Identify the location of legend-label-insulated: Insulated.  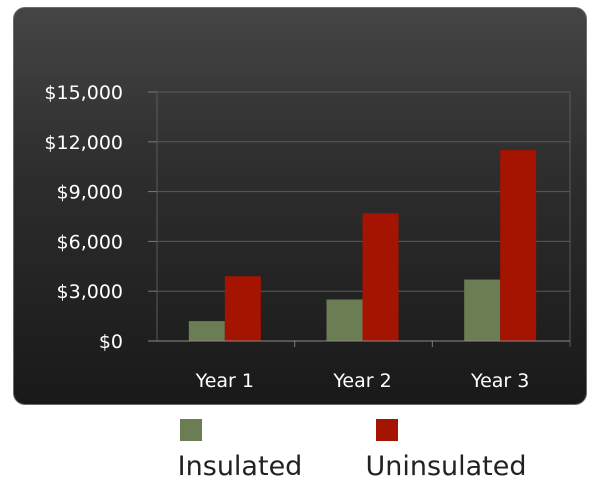
(240, 466).